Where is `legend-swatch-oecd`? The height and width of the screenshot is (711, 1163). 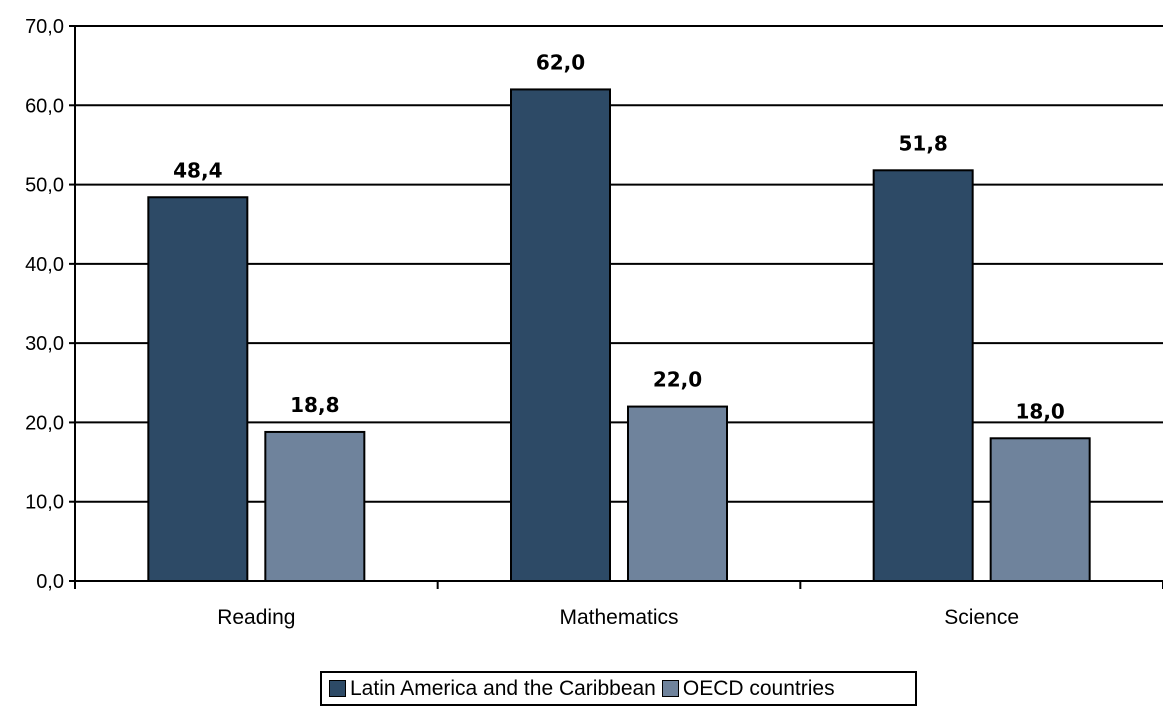 legend-swatch-oecd is located at coordinates (670, 688).